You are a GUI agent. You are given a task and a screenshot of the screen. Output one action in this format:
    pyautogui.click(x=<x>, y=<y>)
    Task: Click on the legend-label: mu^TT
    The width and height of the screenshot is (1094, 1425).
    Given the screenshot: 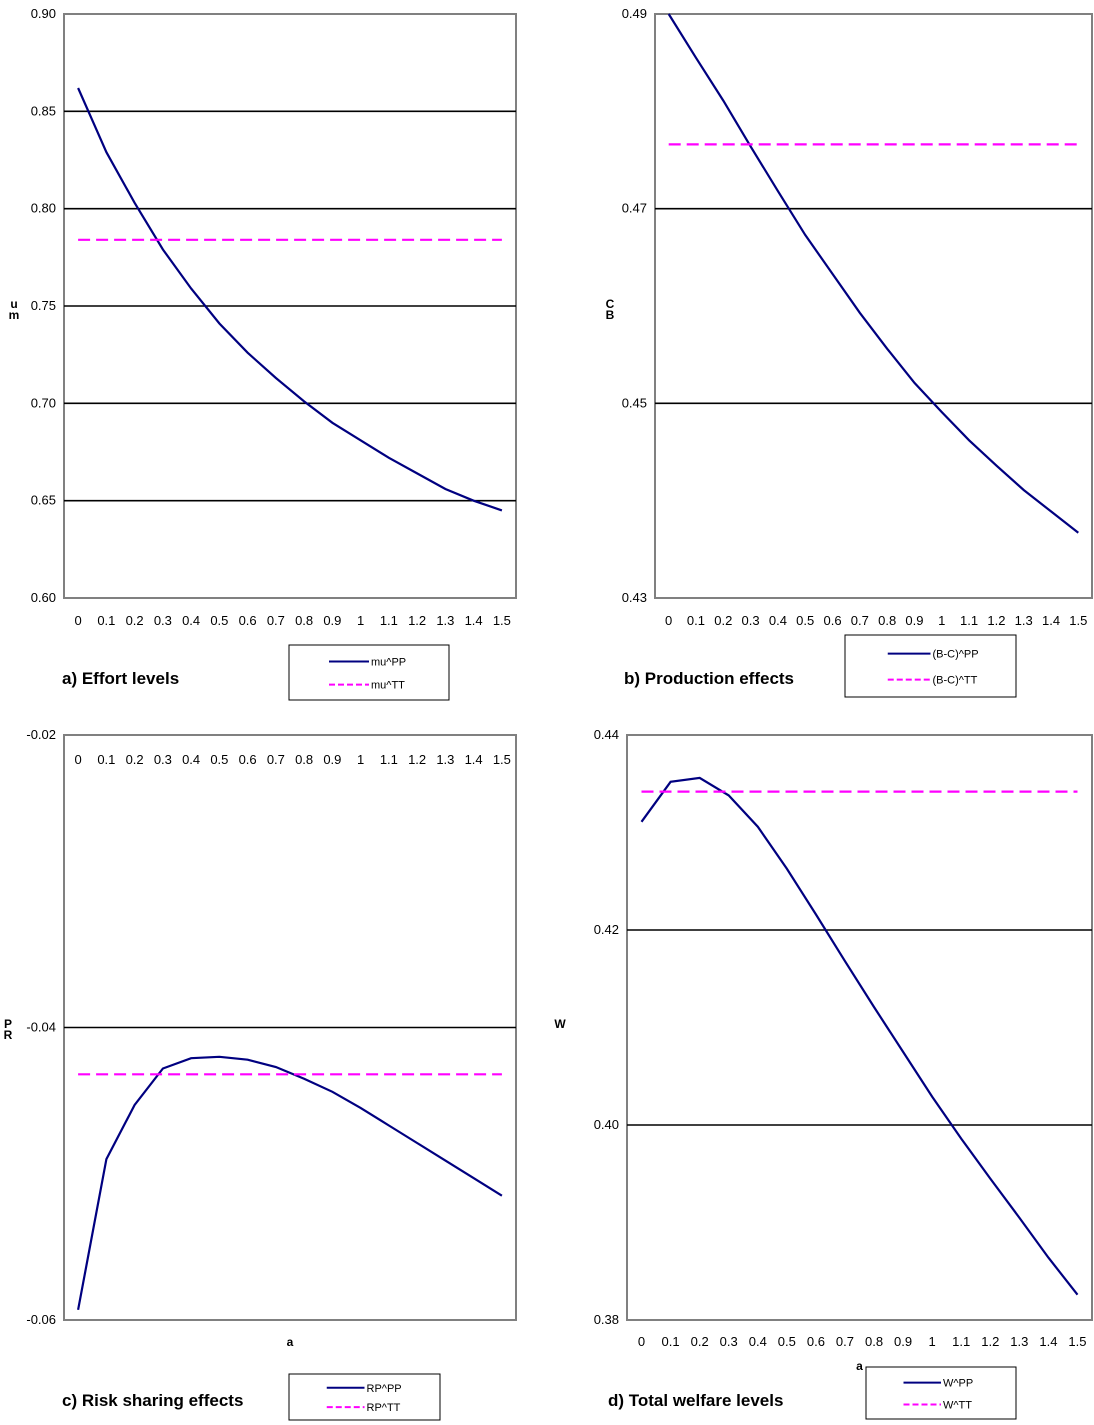 What is the action you would take?
    pyautogui.click(x=388, y=686)
    